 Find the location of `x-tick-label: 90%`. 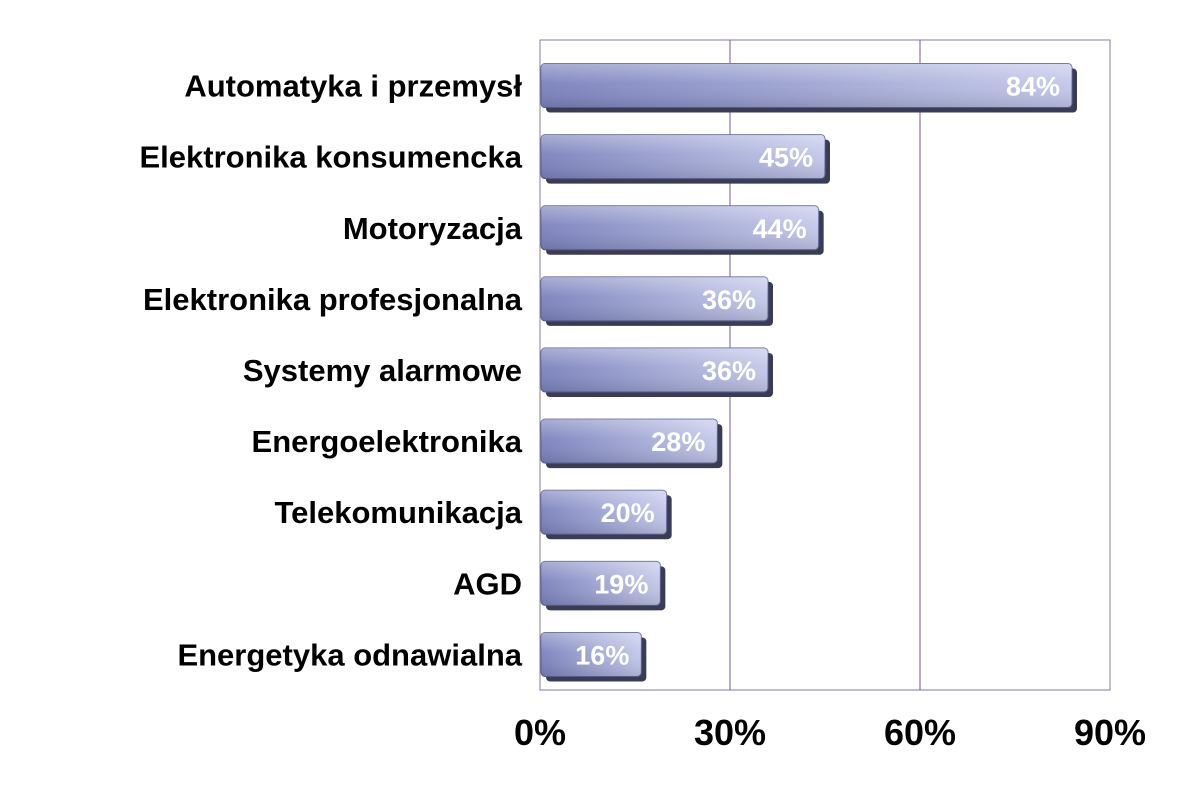

x-tick-label: 90% is located at coordinates (1110, 732).